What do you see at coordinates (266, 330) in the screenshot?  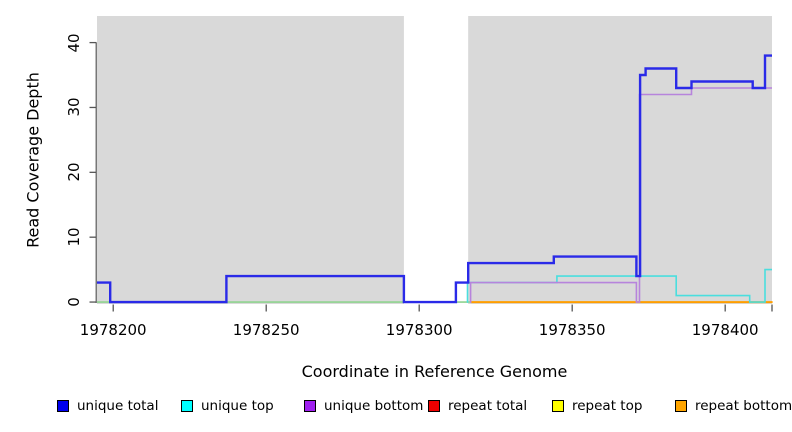 I see `x-tick-label: 1978250` at bounding box center [266, 330].